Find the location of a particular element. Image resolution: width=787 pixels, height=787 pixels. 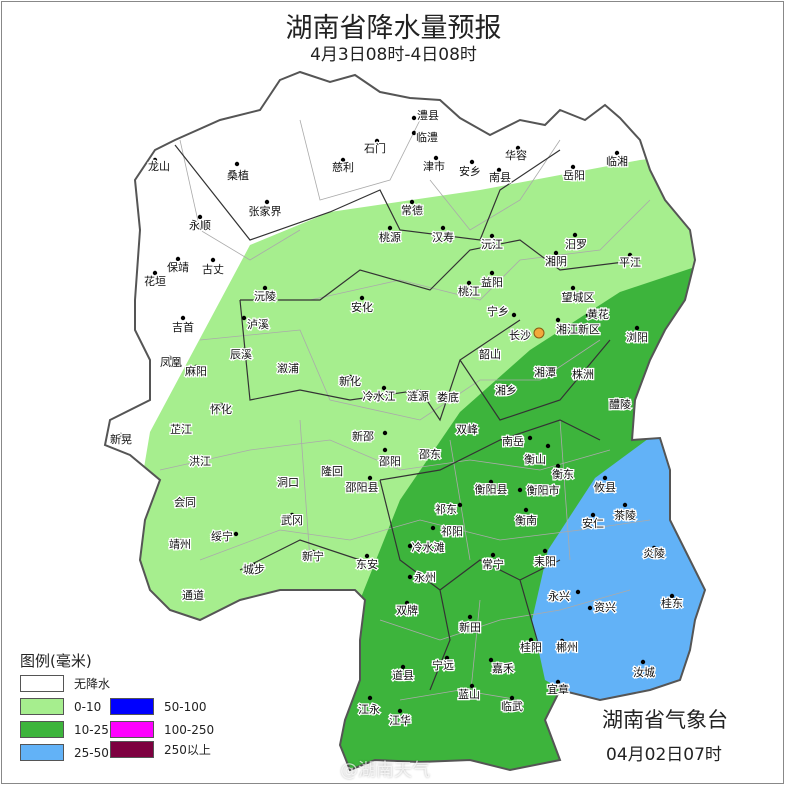

place-label: 常德 is located at coordinates (412, 210).